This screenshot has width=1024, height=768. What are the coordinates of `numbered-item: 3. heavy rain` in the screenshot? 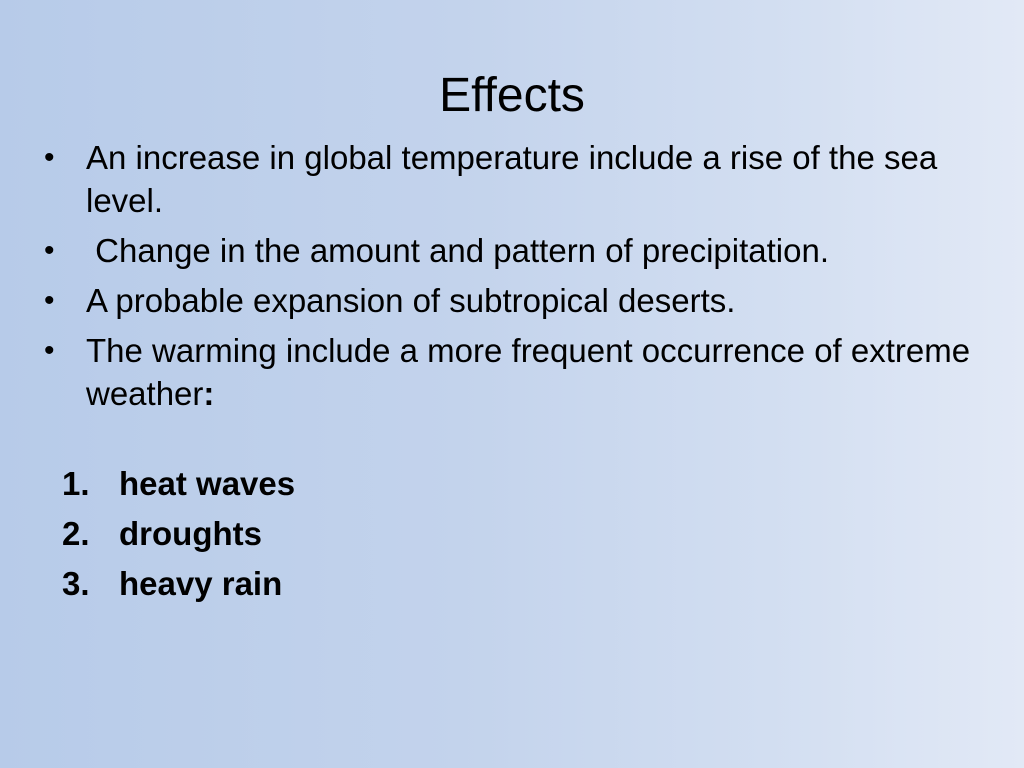 It's located at (178, 583).